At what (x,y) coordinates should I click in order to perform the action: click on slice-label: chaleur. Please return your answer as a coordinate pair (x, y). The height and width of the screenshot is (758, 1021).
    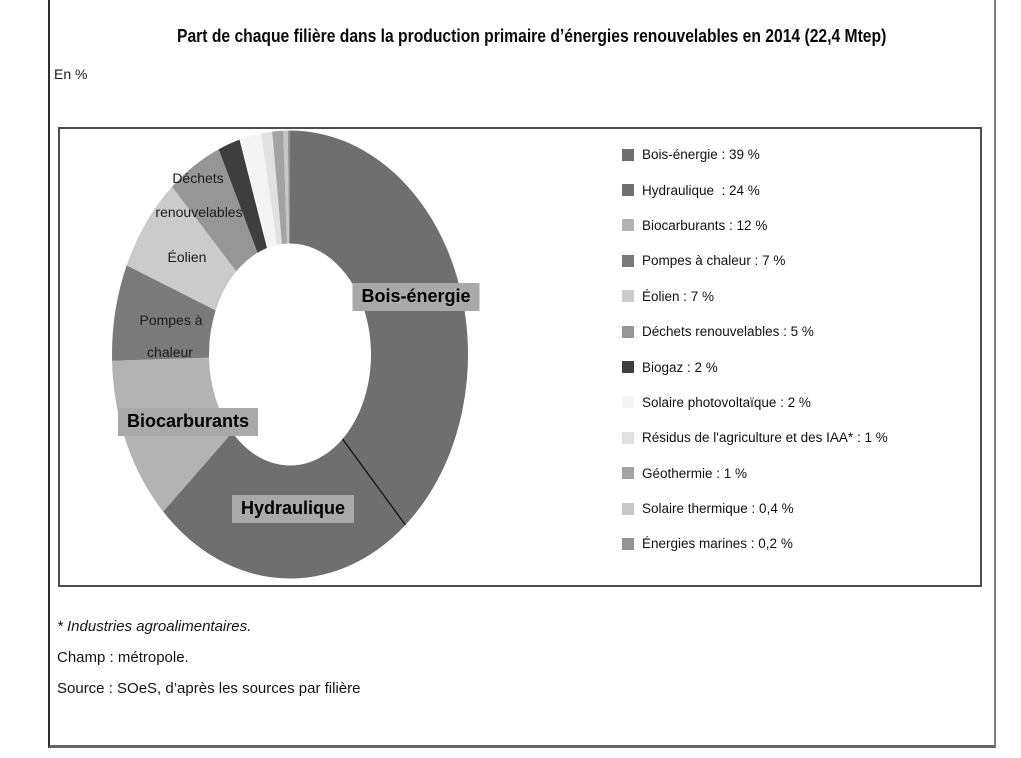
    Looking at the image, I should click on (170, 352).